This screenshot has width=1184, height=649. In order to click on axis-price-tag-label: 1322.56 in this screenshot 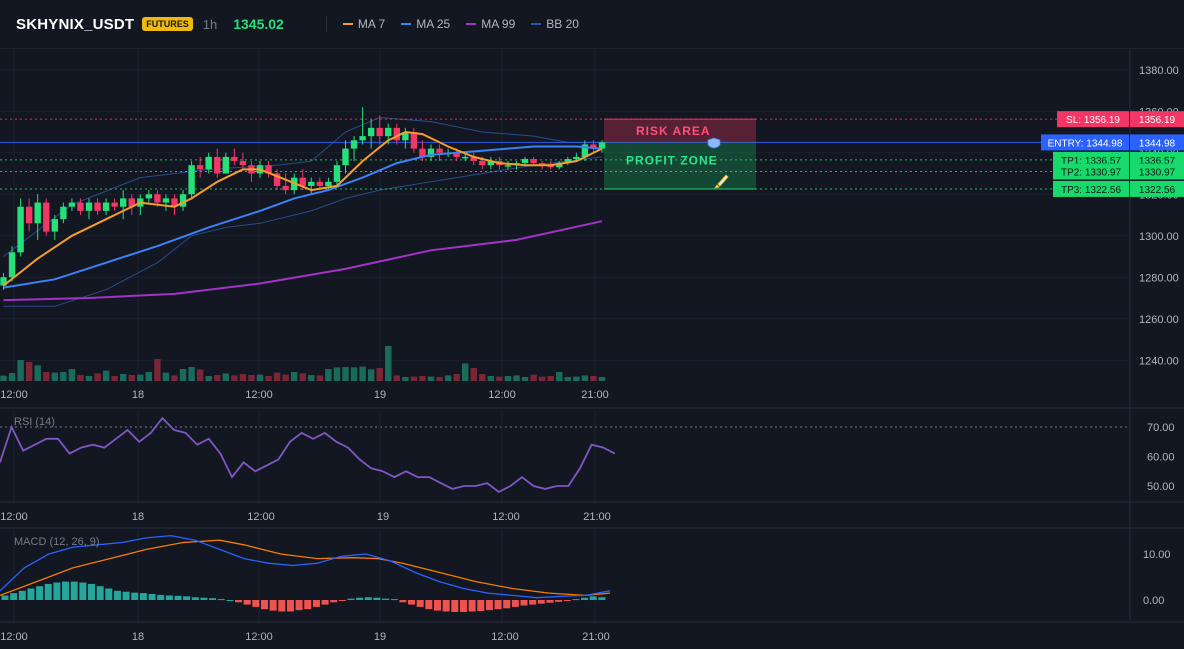, I will do `click(1157, 190)`.